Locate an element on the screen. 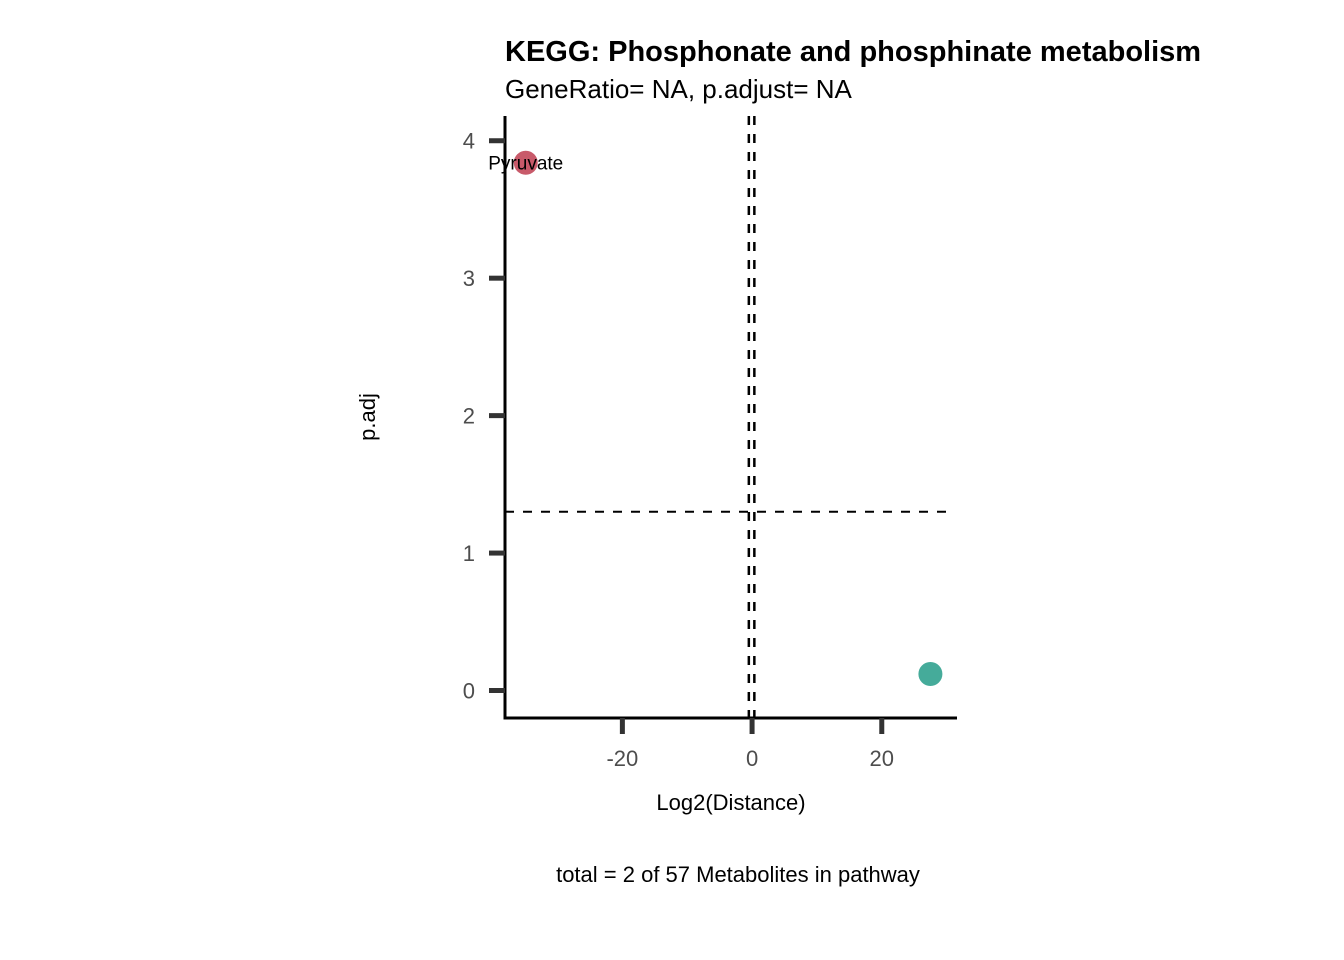 Image resolution: width=1344 pixels, height=960 pixels. chart-subtitle: GeneRatio= NA, p.adjust= NA is located at coordinates (679, 89).